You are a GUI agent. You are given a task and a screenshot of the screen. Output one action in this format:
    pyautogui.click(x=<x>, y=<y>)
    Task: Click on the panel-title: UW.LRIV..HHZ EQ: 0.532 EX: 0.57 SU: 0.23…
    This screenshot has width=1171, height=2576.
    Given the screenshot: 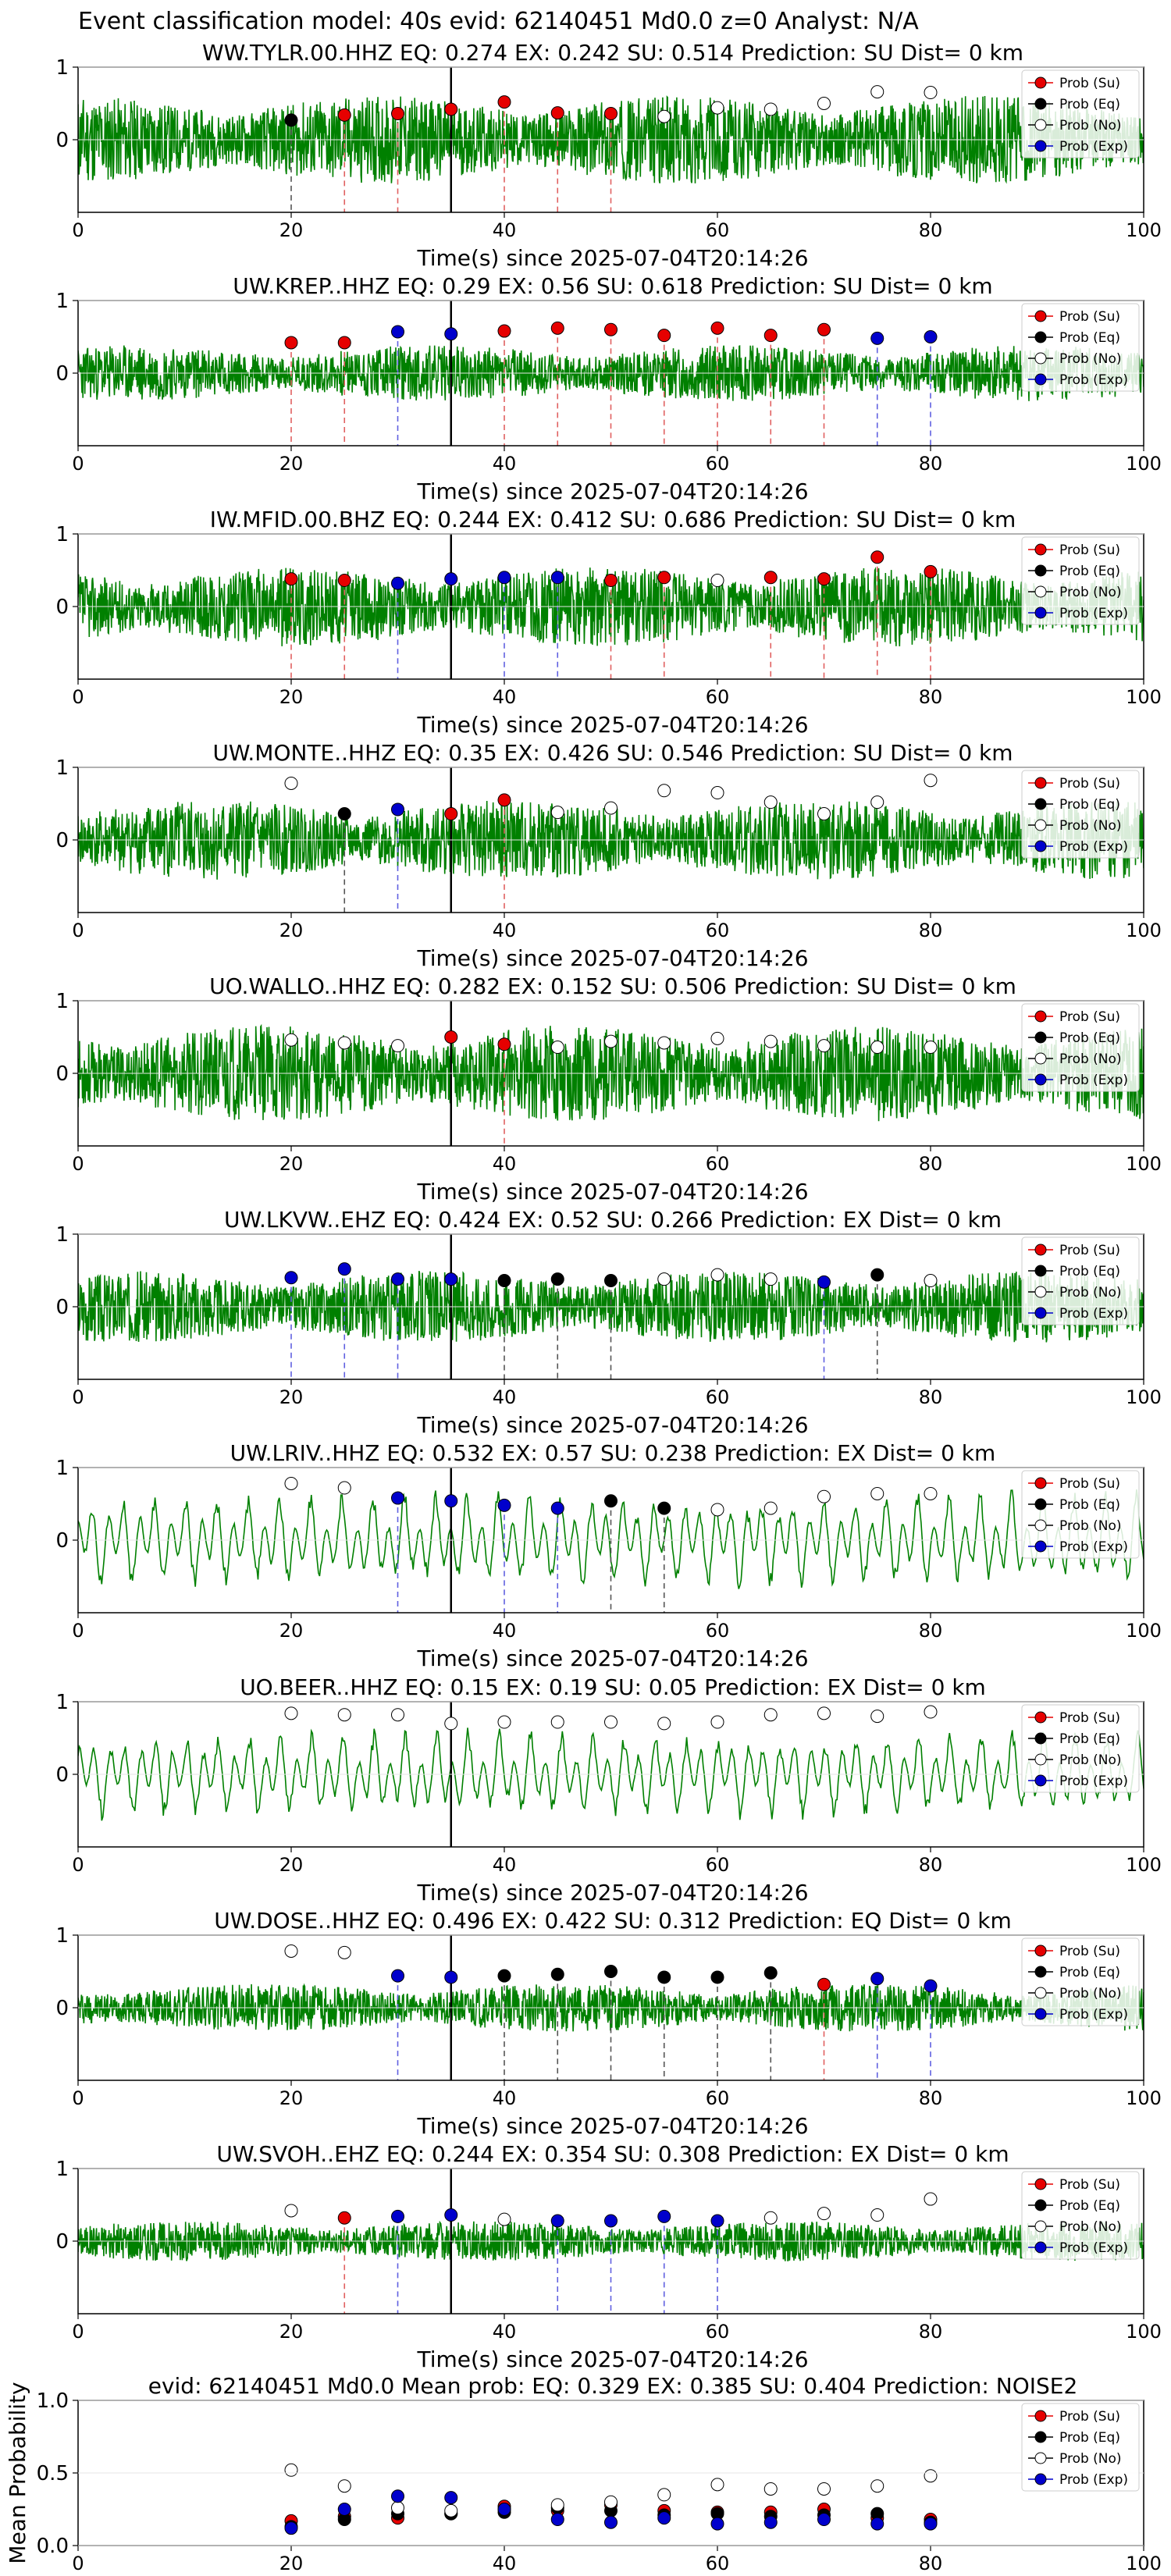 What is the action you would take?
    pyautogui.click(x=613, y=1453)
    